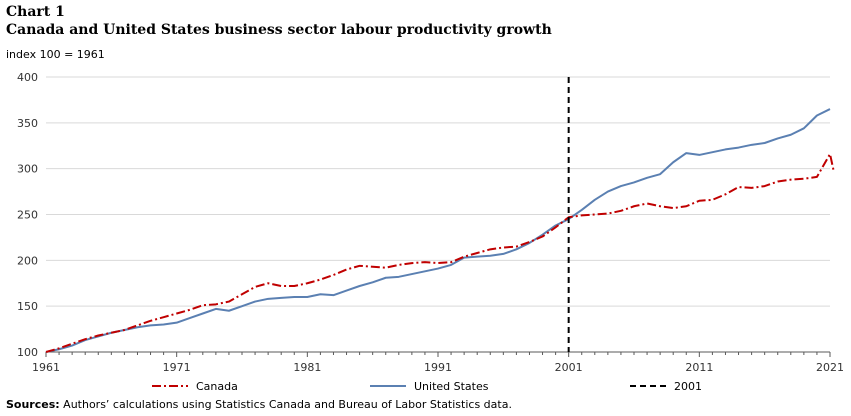  I want to click on x-tick-label-1991: 1991, so click(438, 367).